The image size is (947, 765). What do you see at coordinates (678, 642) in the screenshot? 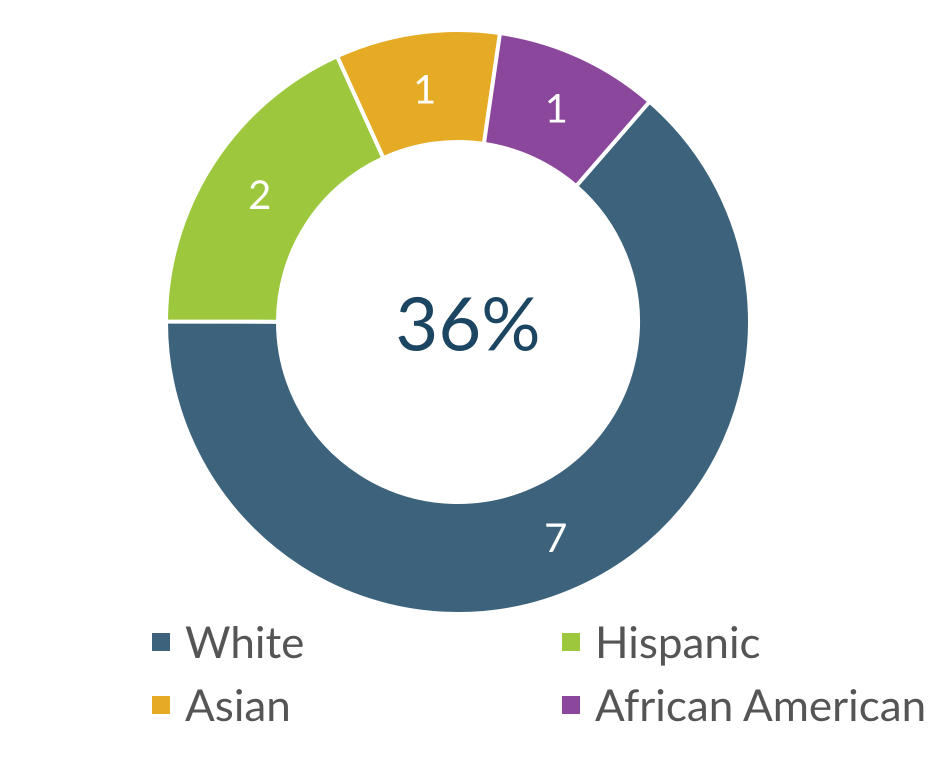
I see `legend-label: Hispanic` at bounding box center [678, 642].